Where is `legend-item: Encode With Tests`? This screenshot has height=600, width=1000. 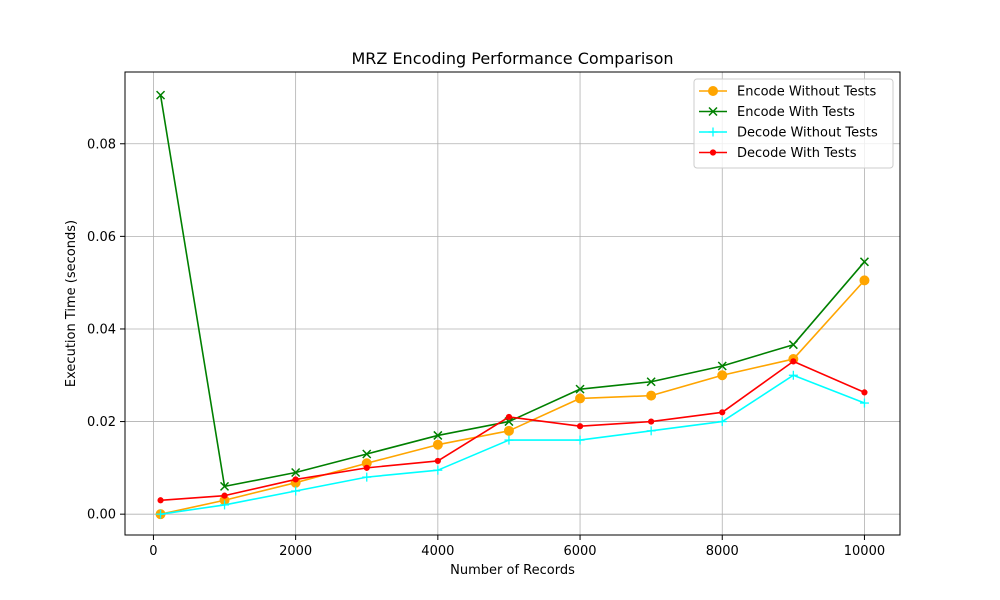
legend-item: Encode With Tests is located at coordinates (777, 112).